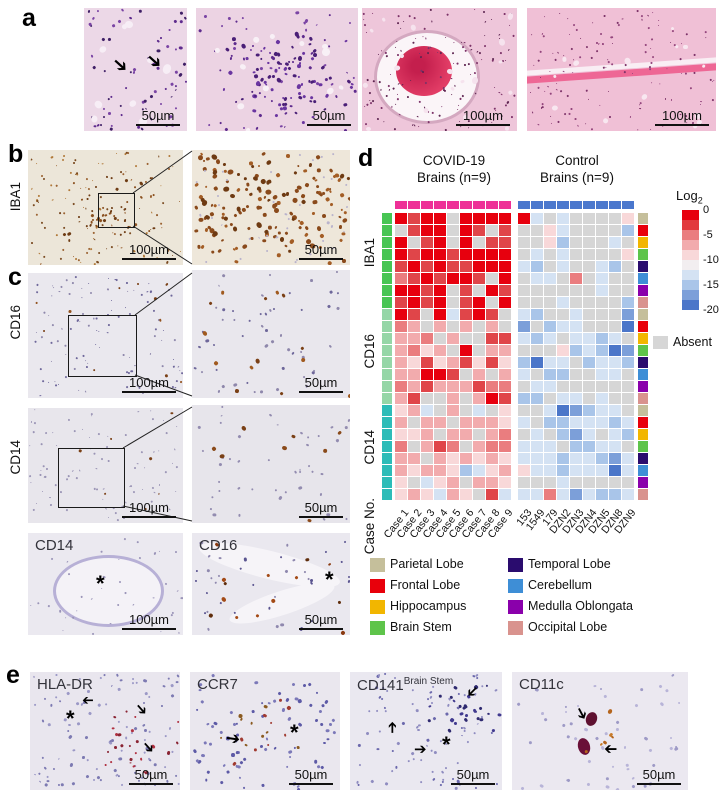  Describe the element at coordinates (700, 200) in the screenshot. I see `log-label-sub: 2` at that location.